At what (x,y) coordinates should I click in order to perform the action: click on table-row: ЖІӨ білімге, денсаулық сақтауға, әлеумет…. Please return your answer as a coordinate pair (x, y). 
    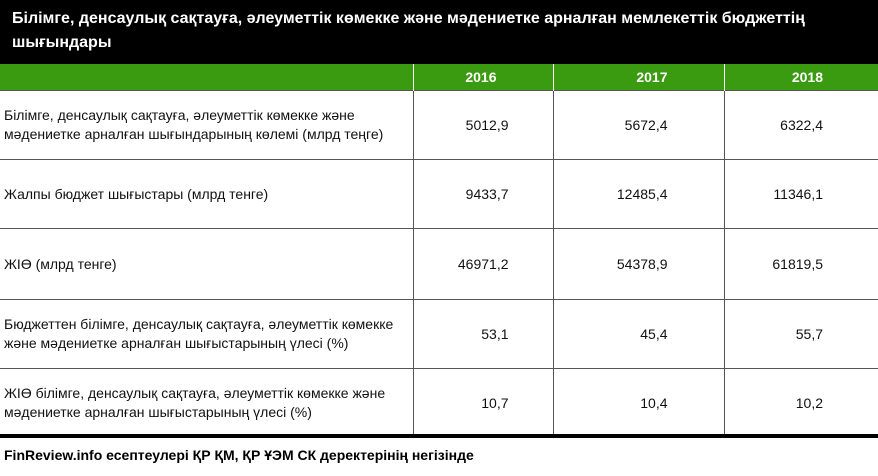
    Looking at the image, I should click on (439, 402).